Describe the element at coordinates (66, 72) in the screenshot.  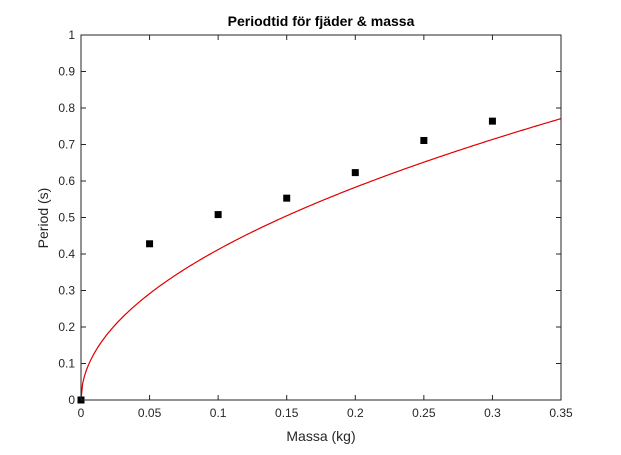
I see `y-tick-label-9: 0.9` at that location.